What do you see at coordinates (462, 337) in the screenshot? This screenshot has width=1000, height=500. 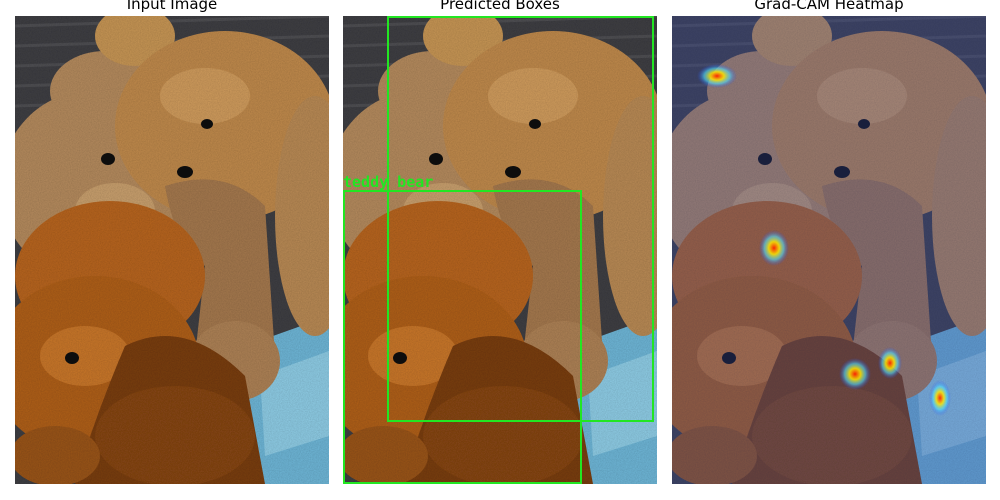 I see `bounding-box` at bounding box center [462, 337].